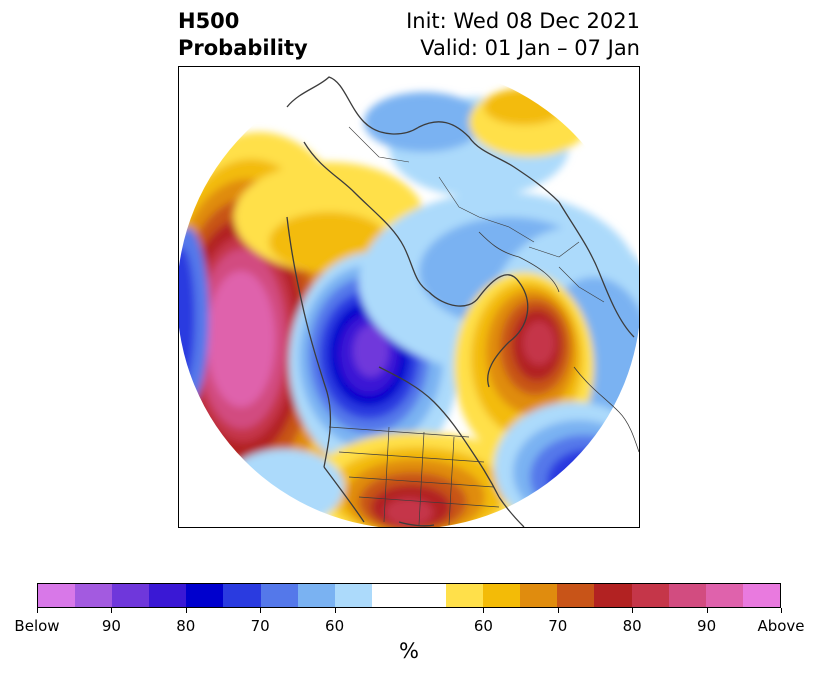 The image size is (819, 676). What do you see at coordinates (781, 626) in the screenshot?
I see `colorbar-tick-label: Above` at bounding box center [781, 626].